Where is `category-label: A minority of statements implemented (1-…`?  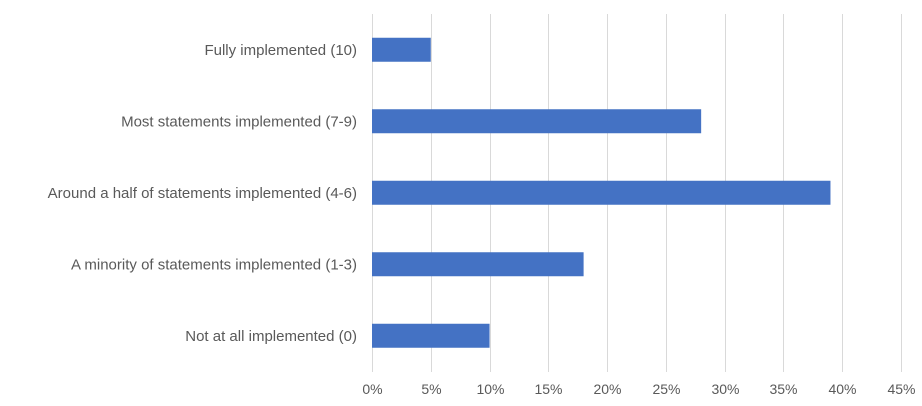 category-label: A minority of statements implemented (1-… is located at coordinates (214, 264).